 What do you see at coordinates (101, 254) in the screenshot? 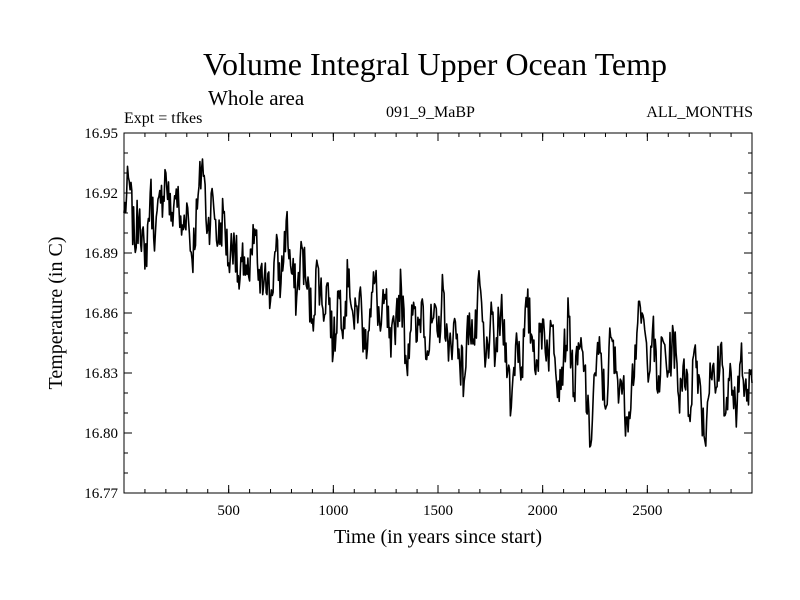
I see `y-tick-label: 16.89` at bounding box center [101, 254].